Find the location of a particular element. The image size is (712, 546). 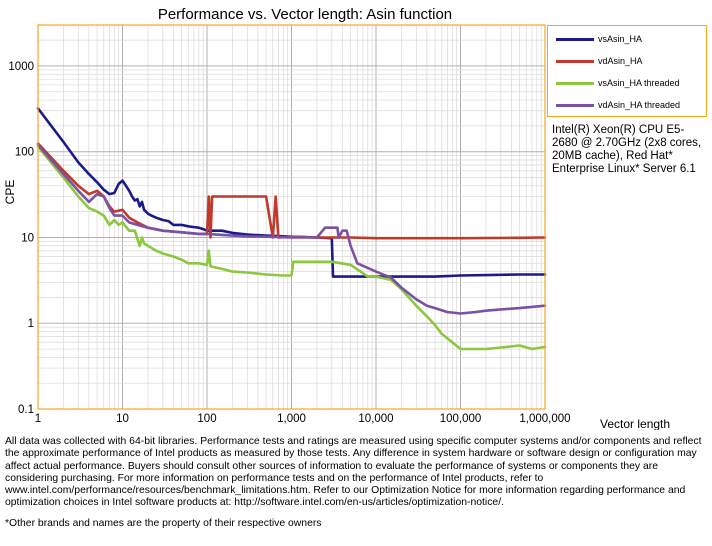

y-tick-label: 1000 is located at coordinates (21, 67).